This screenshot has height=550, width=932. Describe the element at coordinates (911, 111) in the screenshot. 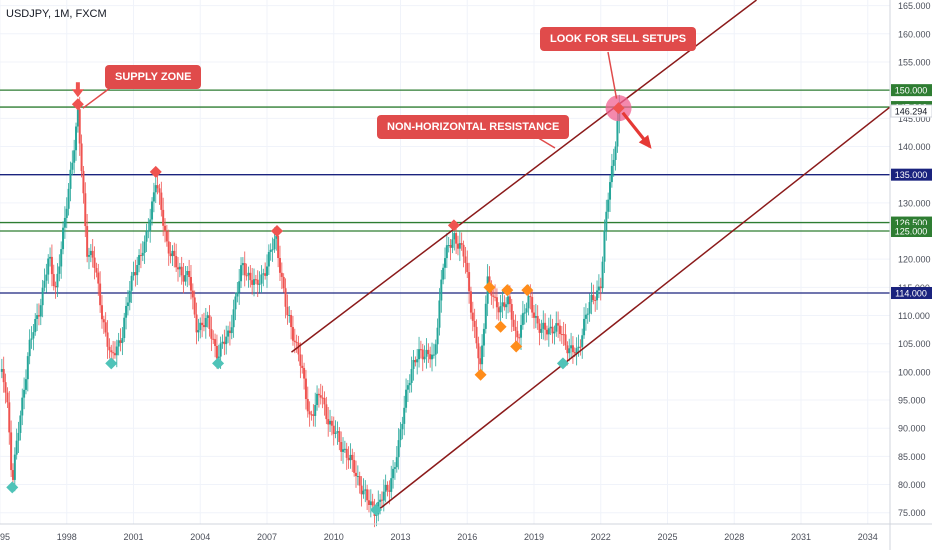

I see `current-price-tag` at that location.